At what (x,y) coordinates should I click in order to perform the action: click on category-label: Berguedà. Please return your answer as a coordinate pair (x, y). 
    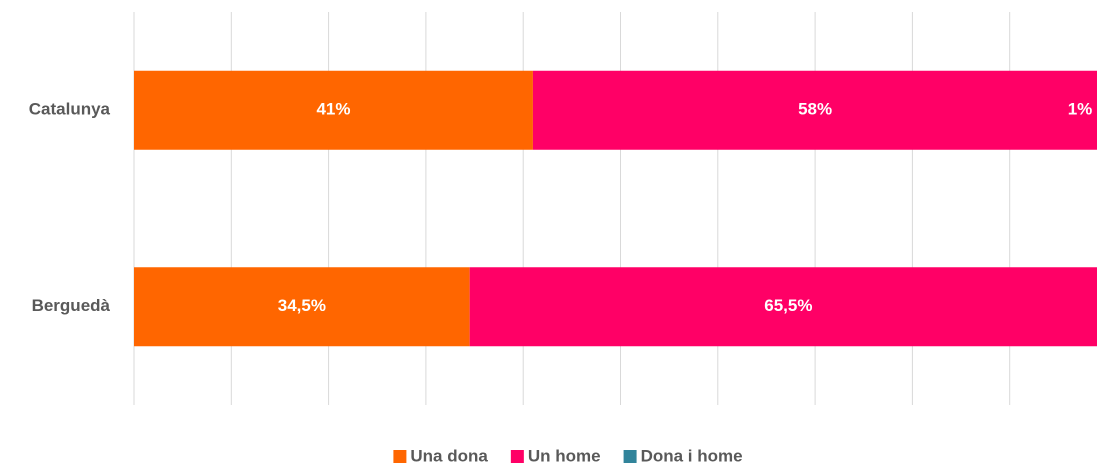
    Looking at the image, I should click on (71, 305).